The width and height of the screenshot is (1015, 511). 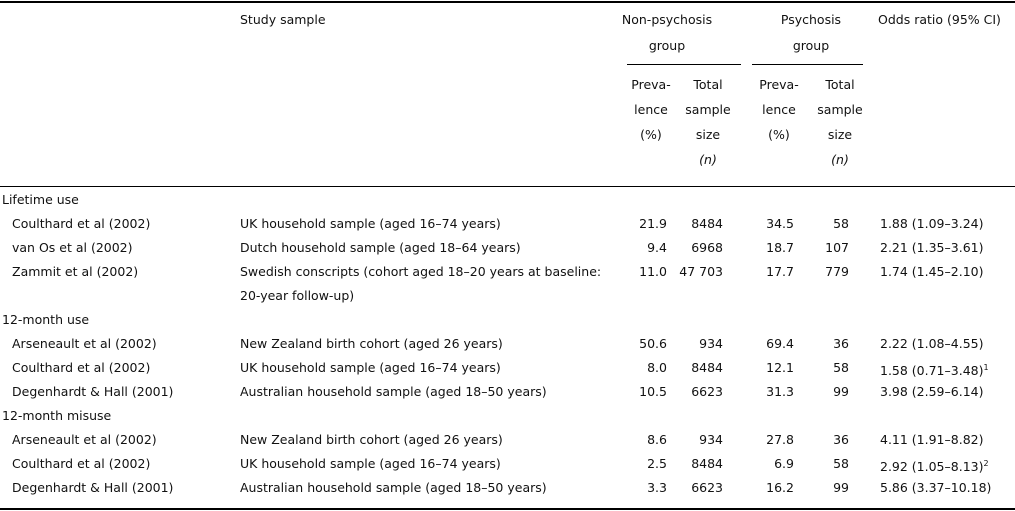 I want to click on section-title: 12-month use, so click(x=46, y=319).